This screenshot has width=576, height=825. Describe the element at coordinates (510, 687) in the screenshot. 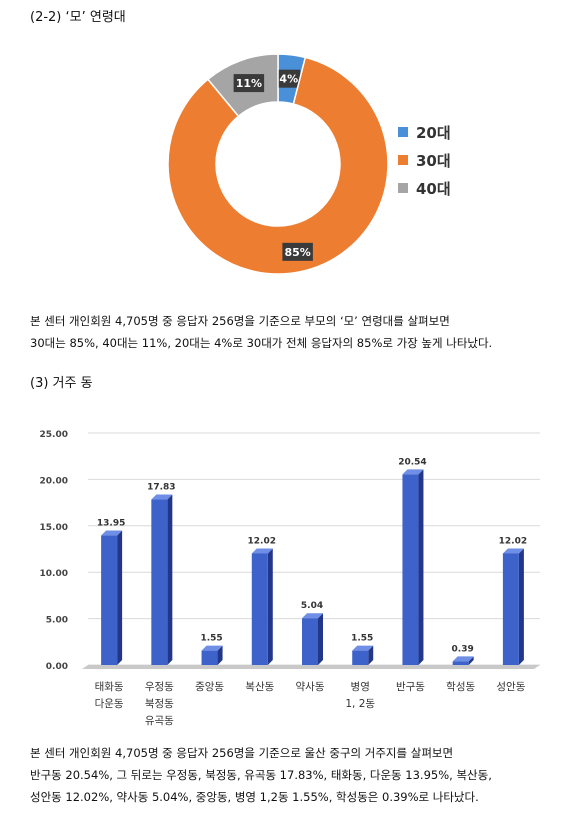

I see `x-category-label: 성안동` at that location.